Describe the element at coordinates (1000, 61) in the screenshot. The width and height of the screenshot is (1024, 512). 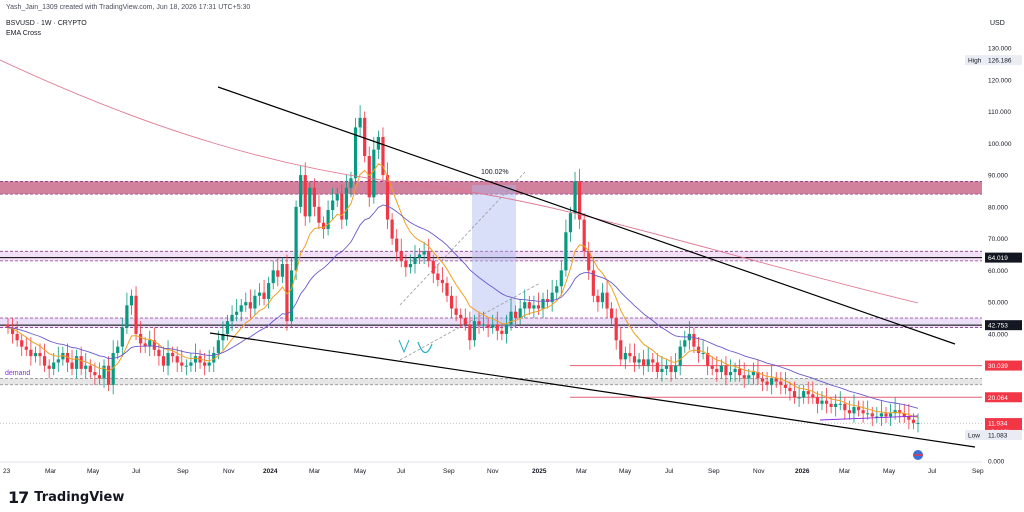
I see `high-price-value: 126.186` at that location.